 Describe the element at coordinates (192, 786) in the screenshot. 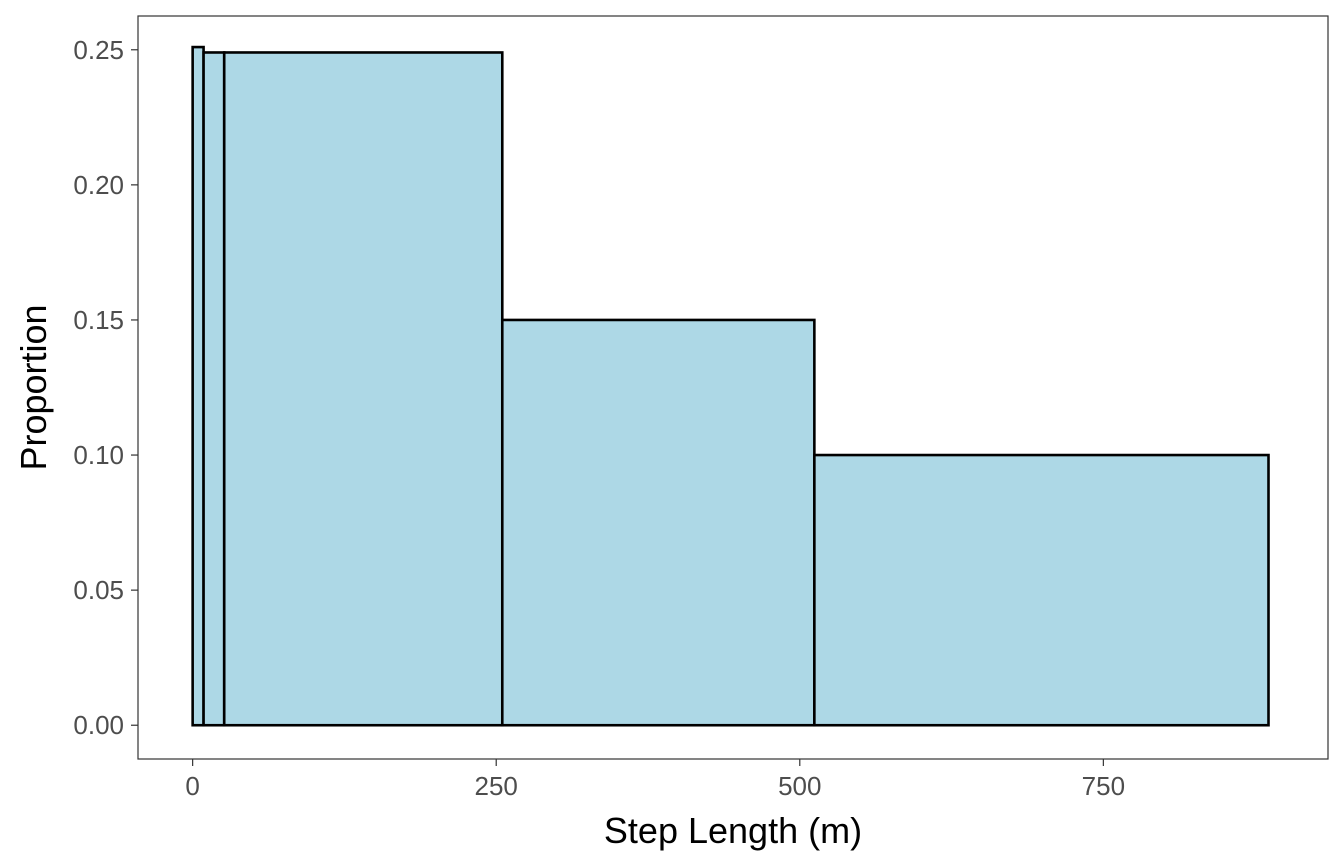

I see `x-tick-label: 0` at that location.